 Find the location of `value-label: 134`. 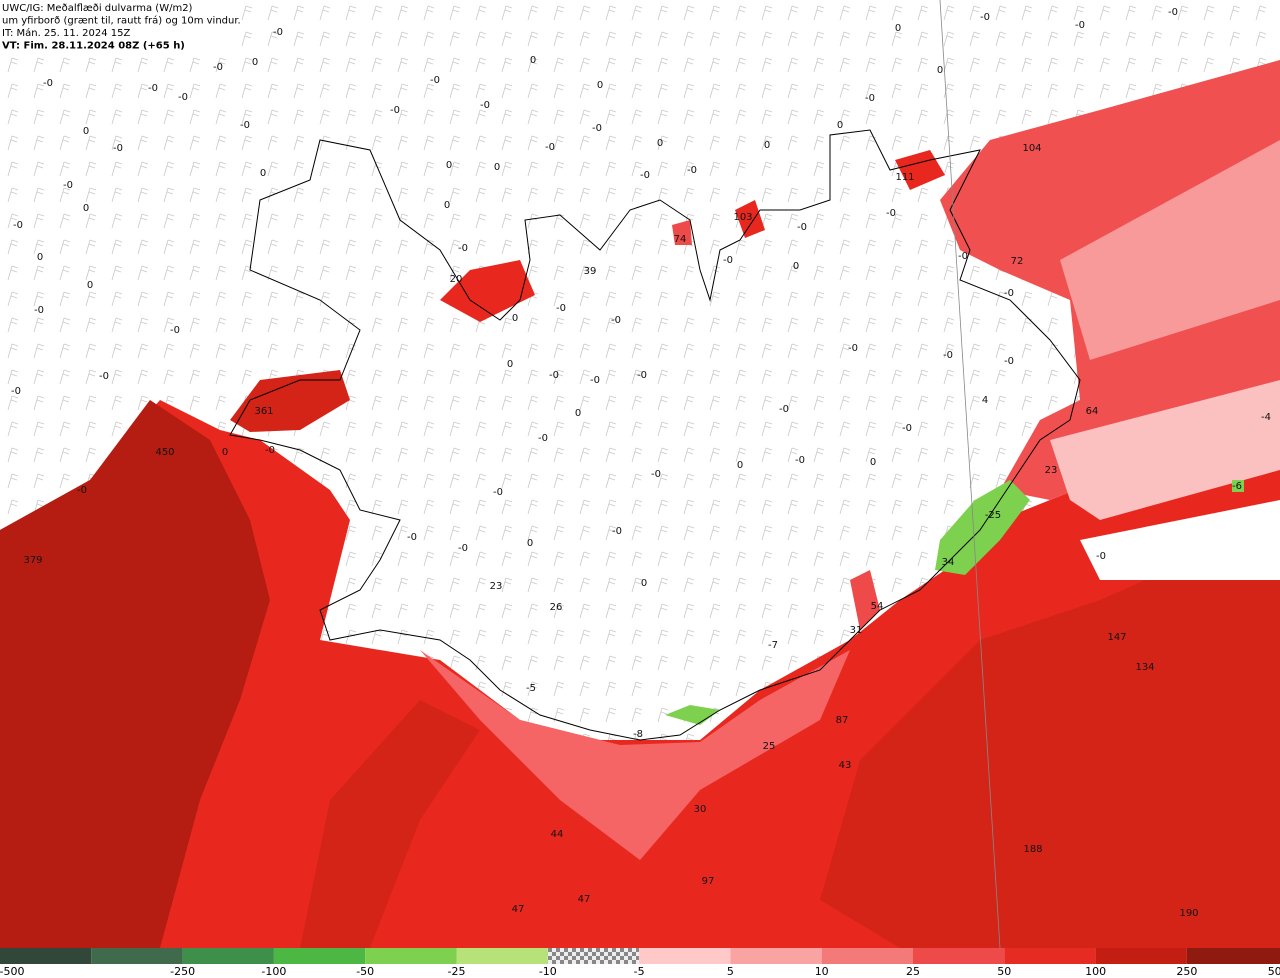

value-label: 134 is located at coordinates (1144, 667).